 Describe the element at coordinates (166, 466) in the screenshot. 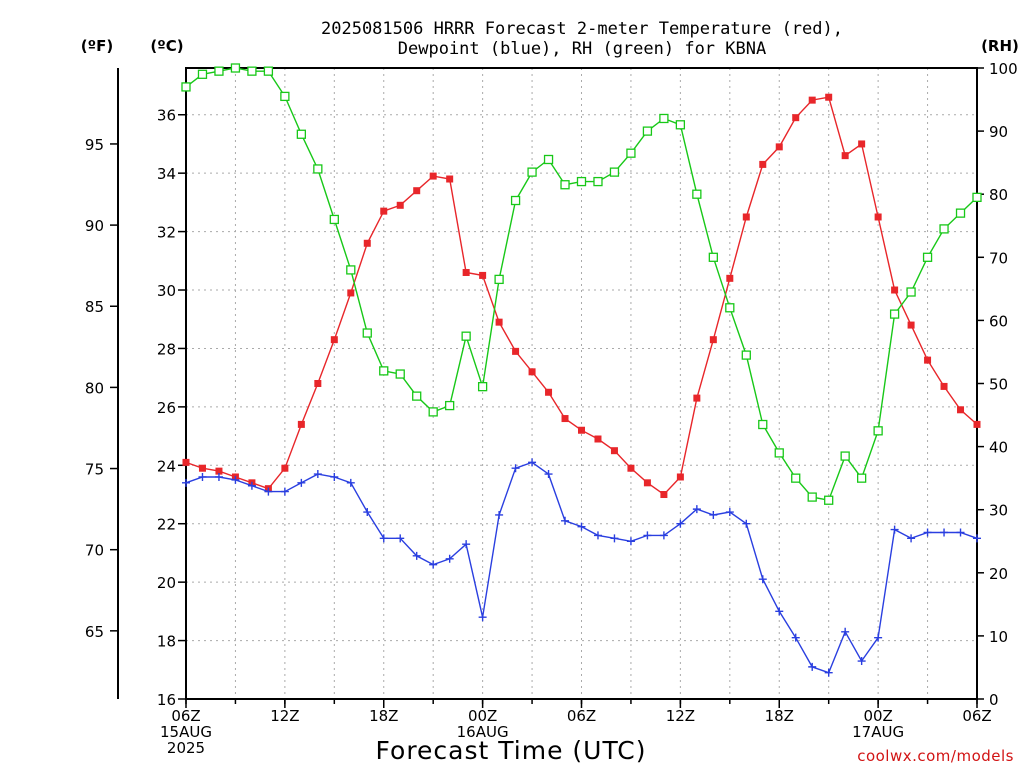

I see `celsius-tick-label: 24` at that location.